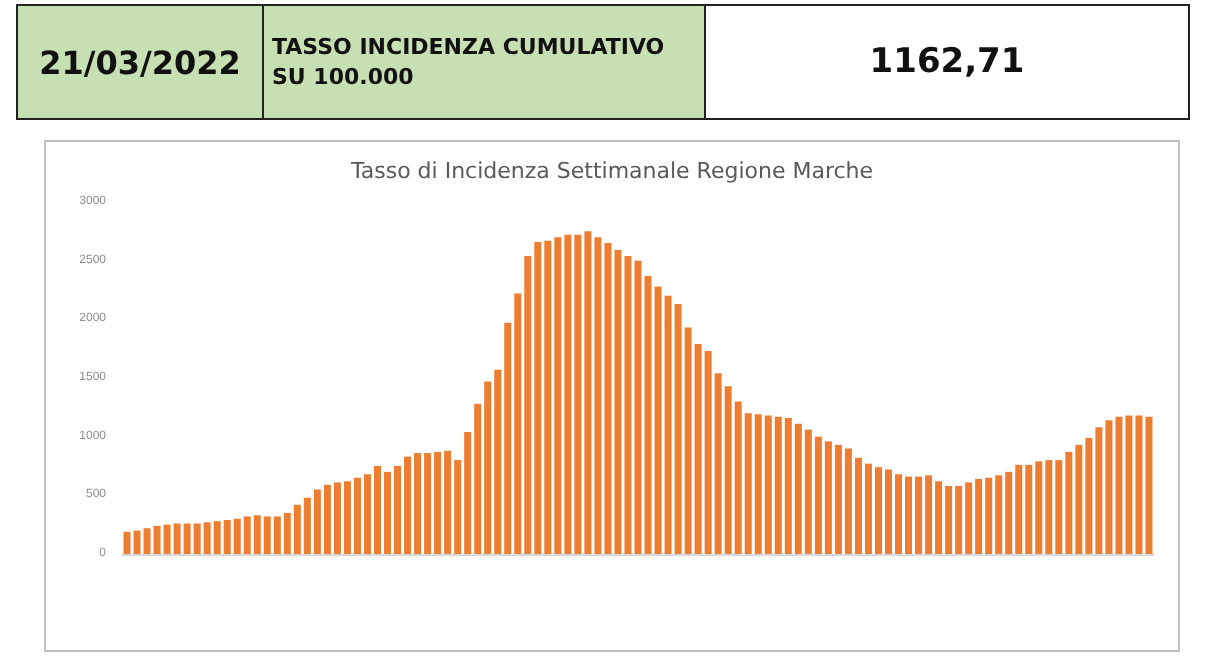 The height and width of the screenshot is (668, 1222). Describe the element at coordinates (140, 62) in the screenshot. I see `text: 21/03/2022` at that location.